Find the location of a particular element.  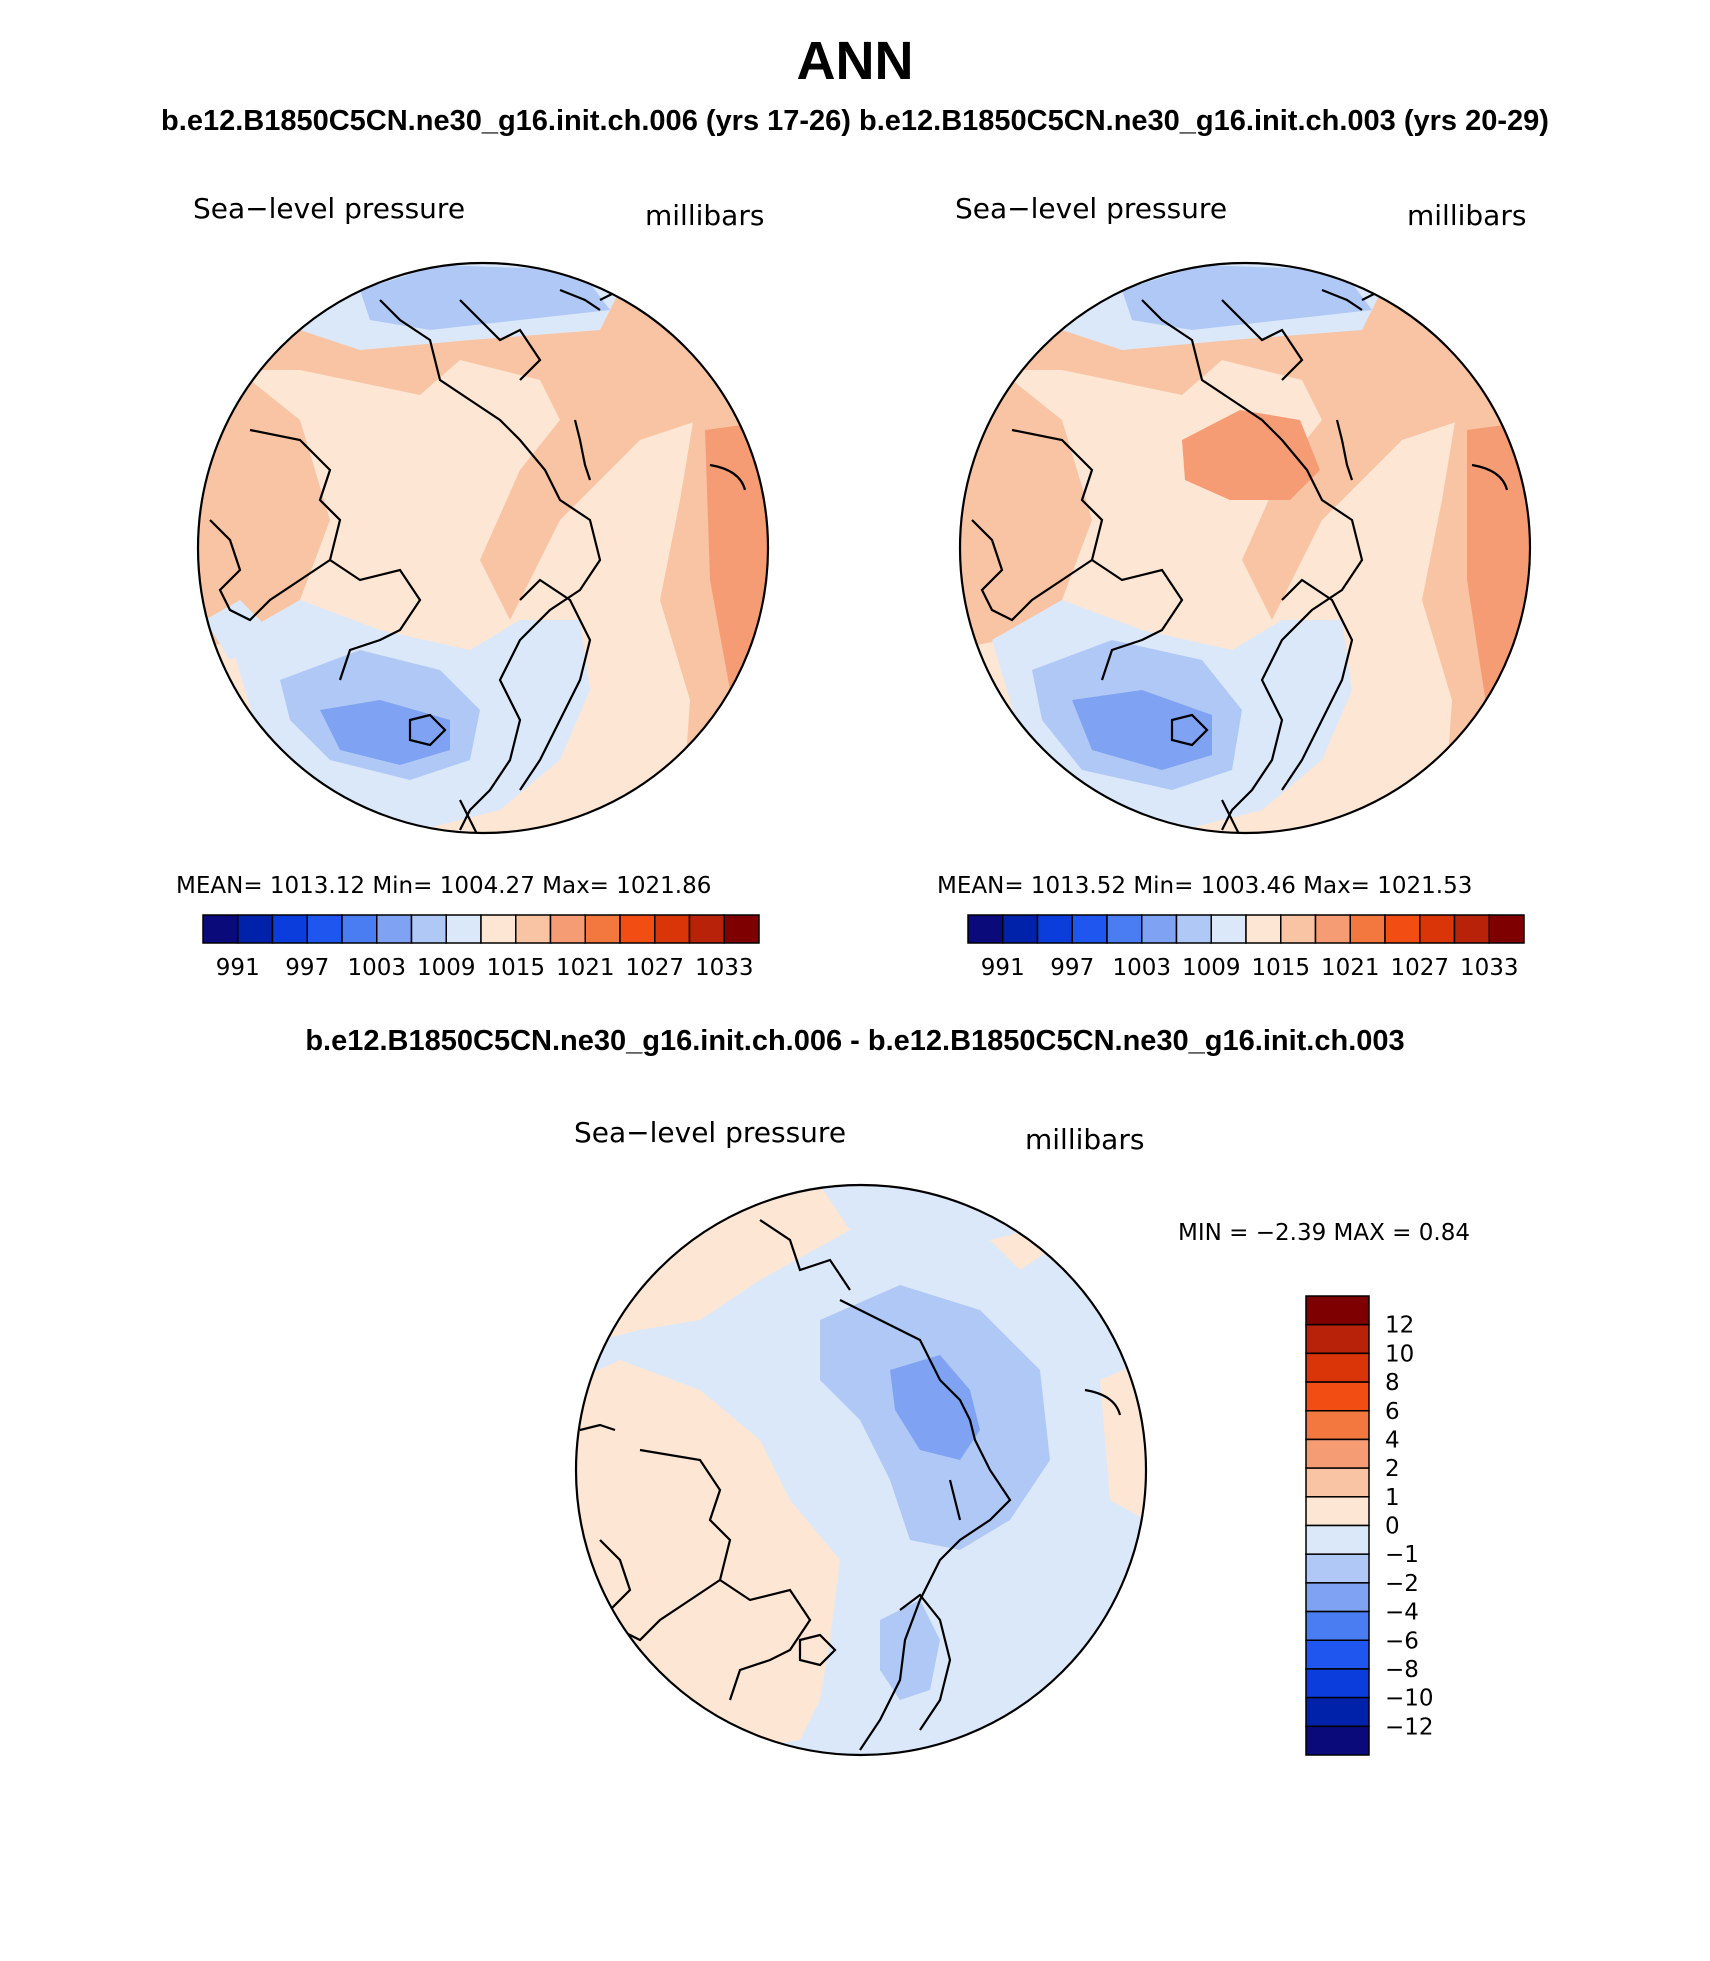

map-panel-difference is located at coordinates (861, 1470).